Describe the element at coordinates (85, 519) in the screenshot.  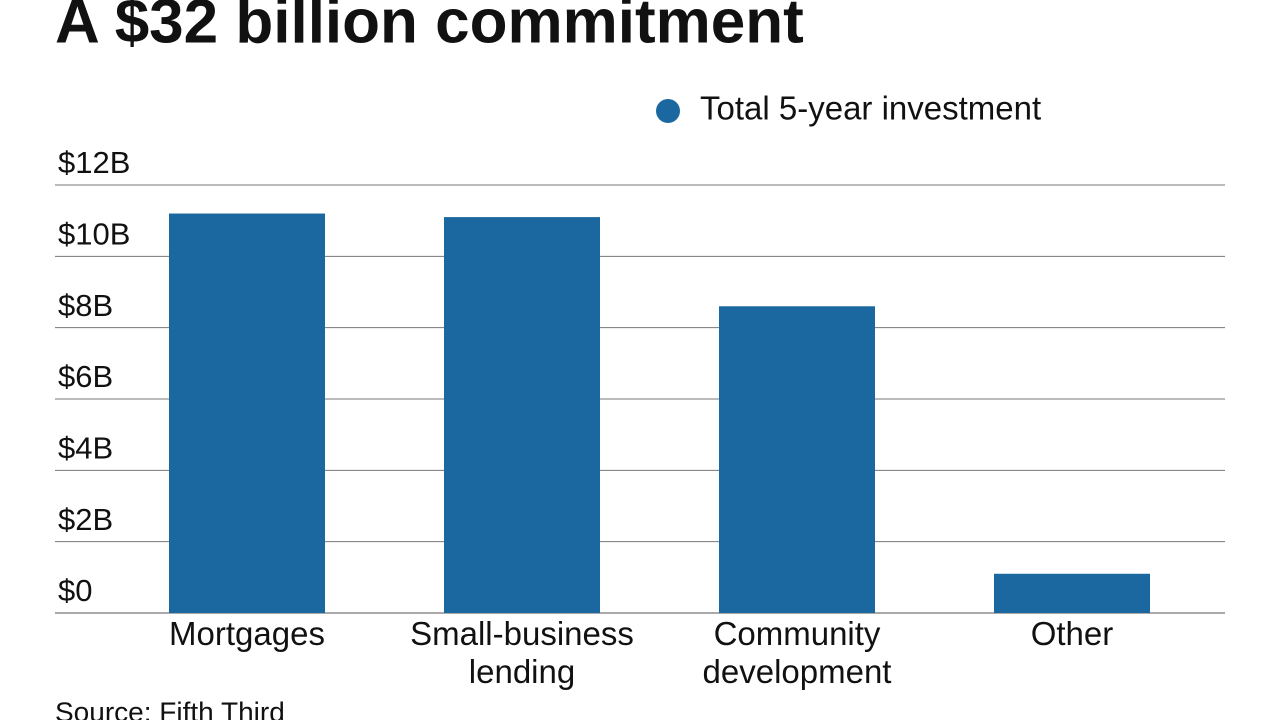
I see `y-tick-label: $2B` at that location.